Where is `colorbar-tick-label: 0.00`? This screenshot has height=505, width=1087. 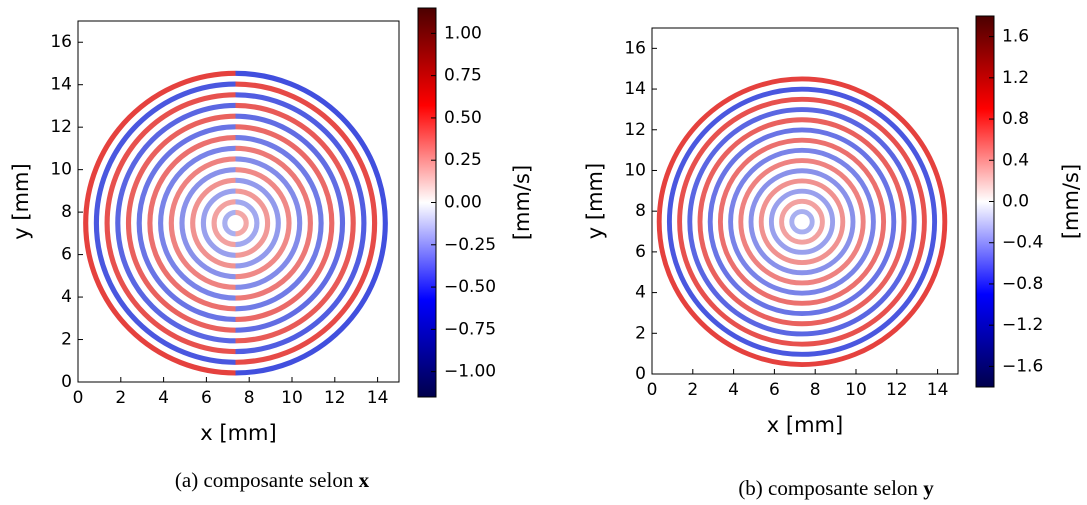 colorbar-tick-label: 0.00 is located at coordinates (463, 203).